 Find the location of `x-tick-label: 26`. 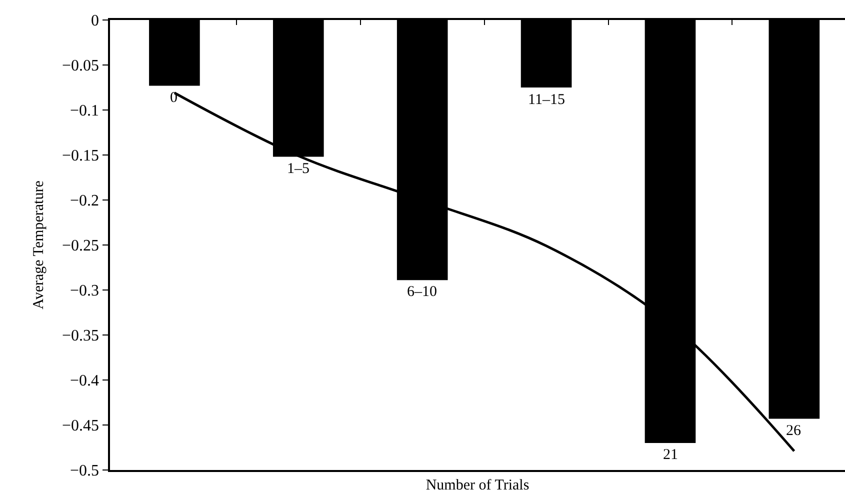

x-tick-label: 26 is located at coordinates (794, 431).